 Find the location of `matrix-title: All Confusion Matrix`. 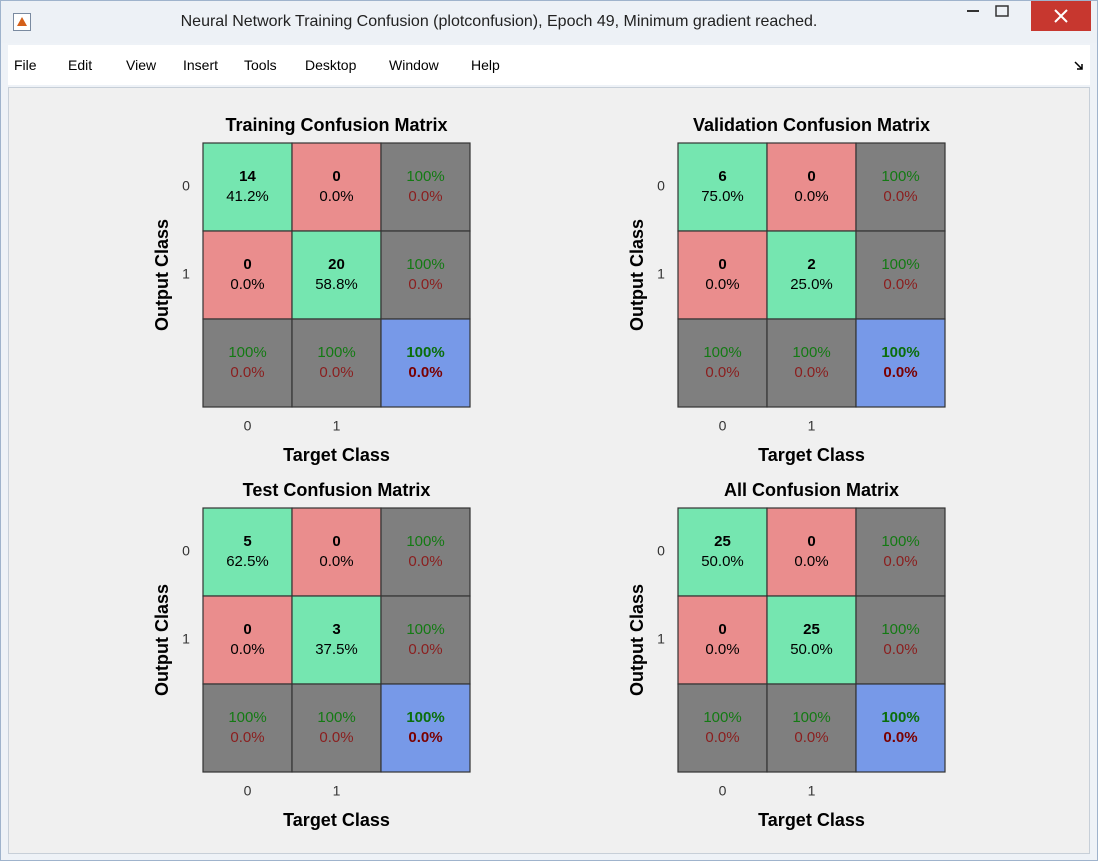

matrix-title: All Confusion Matrix is located at coordinates (811, 490).